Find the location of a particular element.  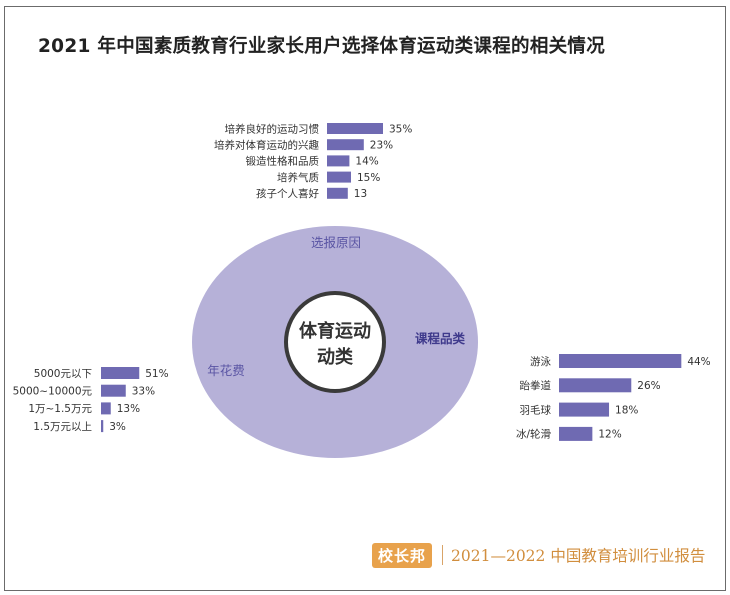

bar-value-label: 33% is located at coordinates (143, 392).